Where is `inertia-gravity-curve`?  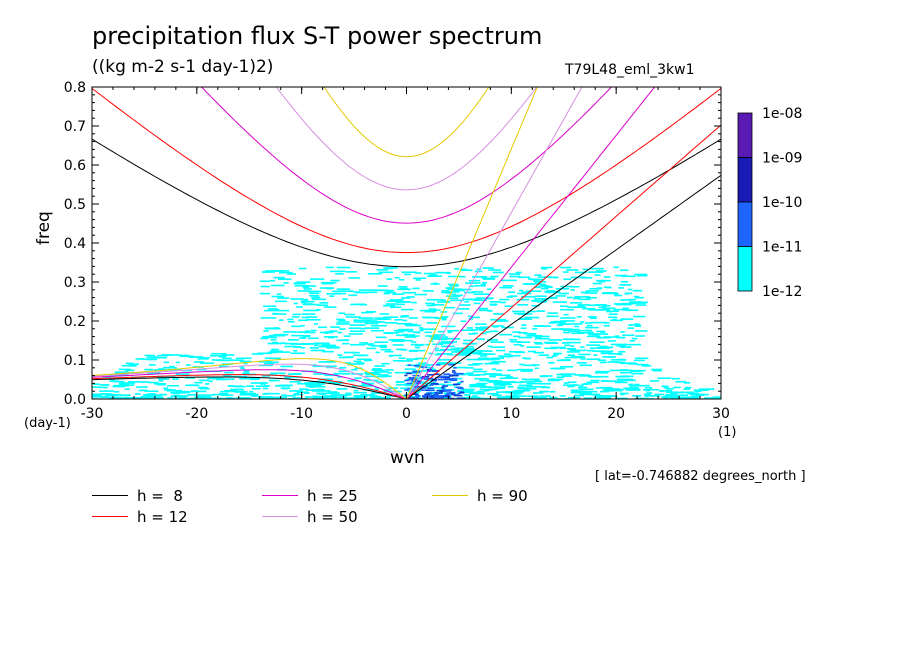
inertia-gravity-curve is located at coordinates (406, 203).